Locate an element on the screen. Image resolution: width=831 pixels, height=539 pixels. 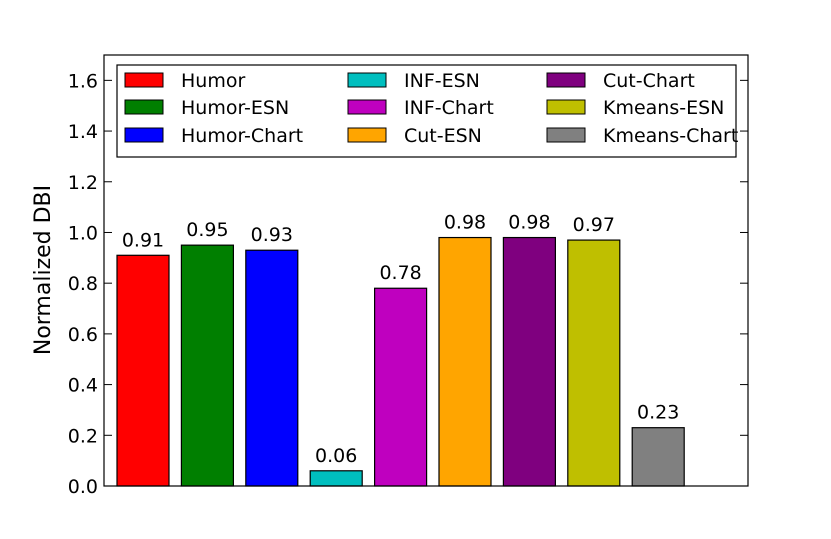
legend-label: Kmeans-ESN is located at coordinates (663, 108).